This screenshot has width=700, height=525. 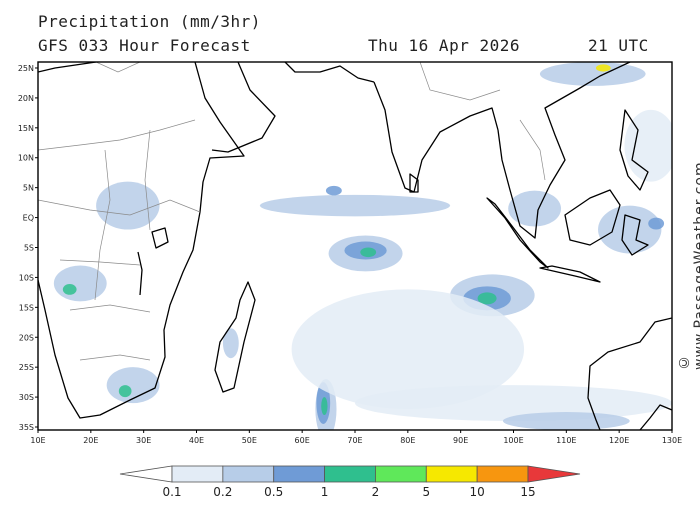 I want to click on lon-label: 90E, so click(x=460, y=440).